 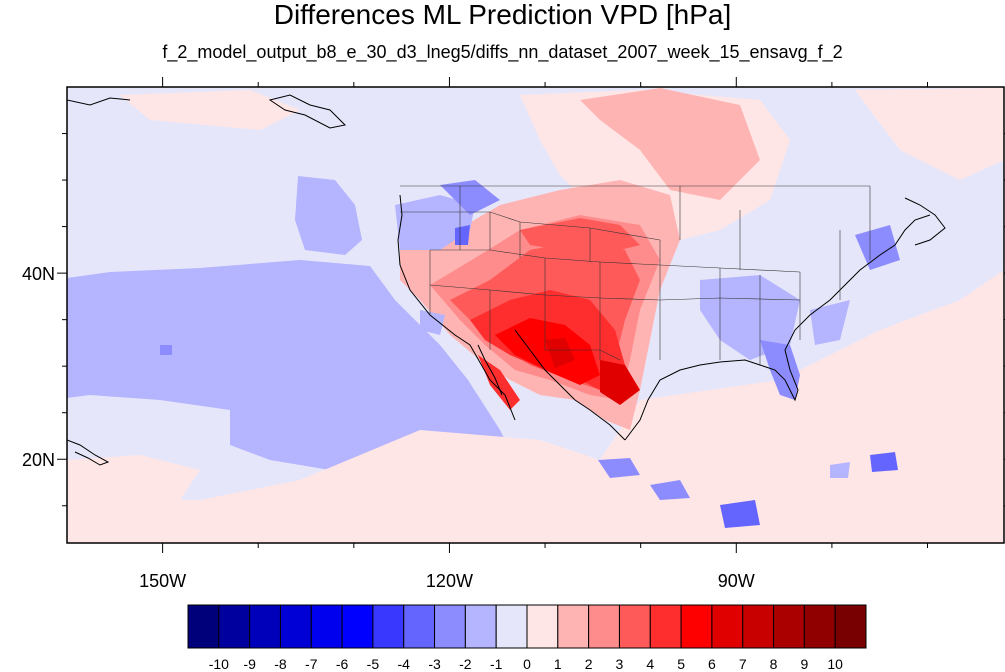 I want to click on colorbar-label: -4, so click(x=404, y=664).